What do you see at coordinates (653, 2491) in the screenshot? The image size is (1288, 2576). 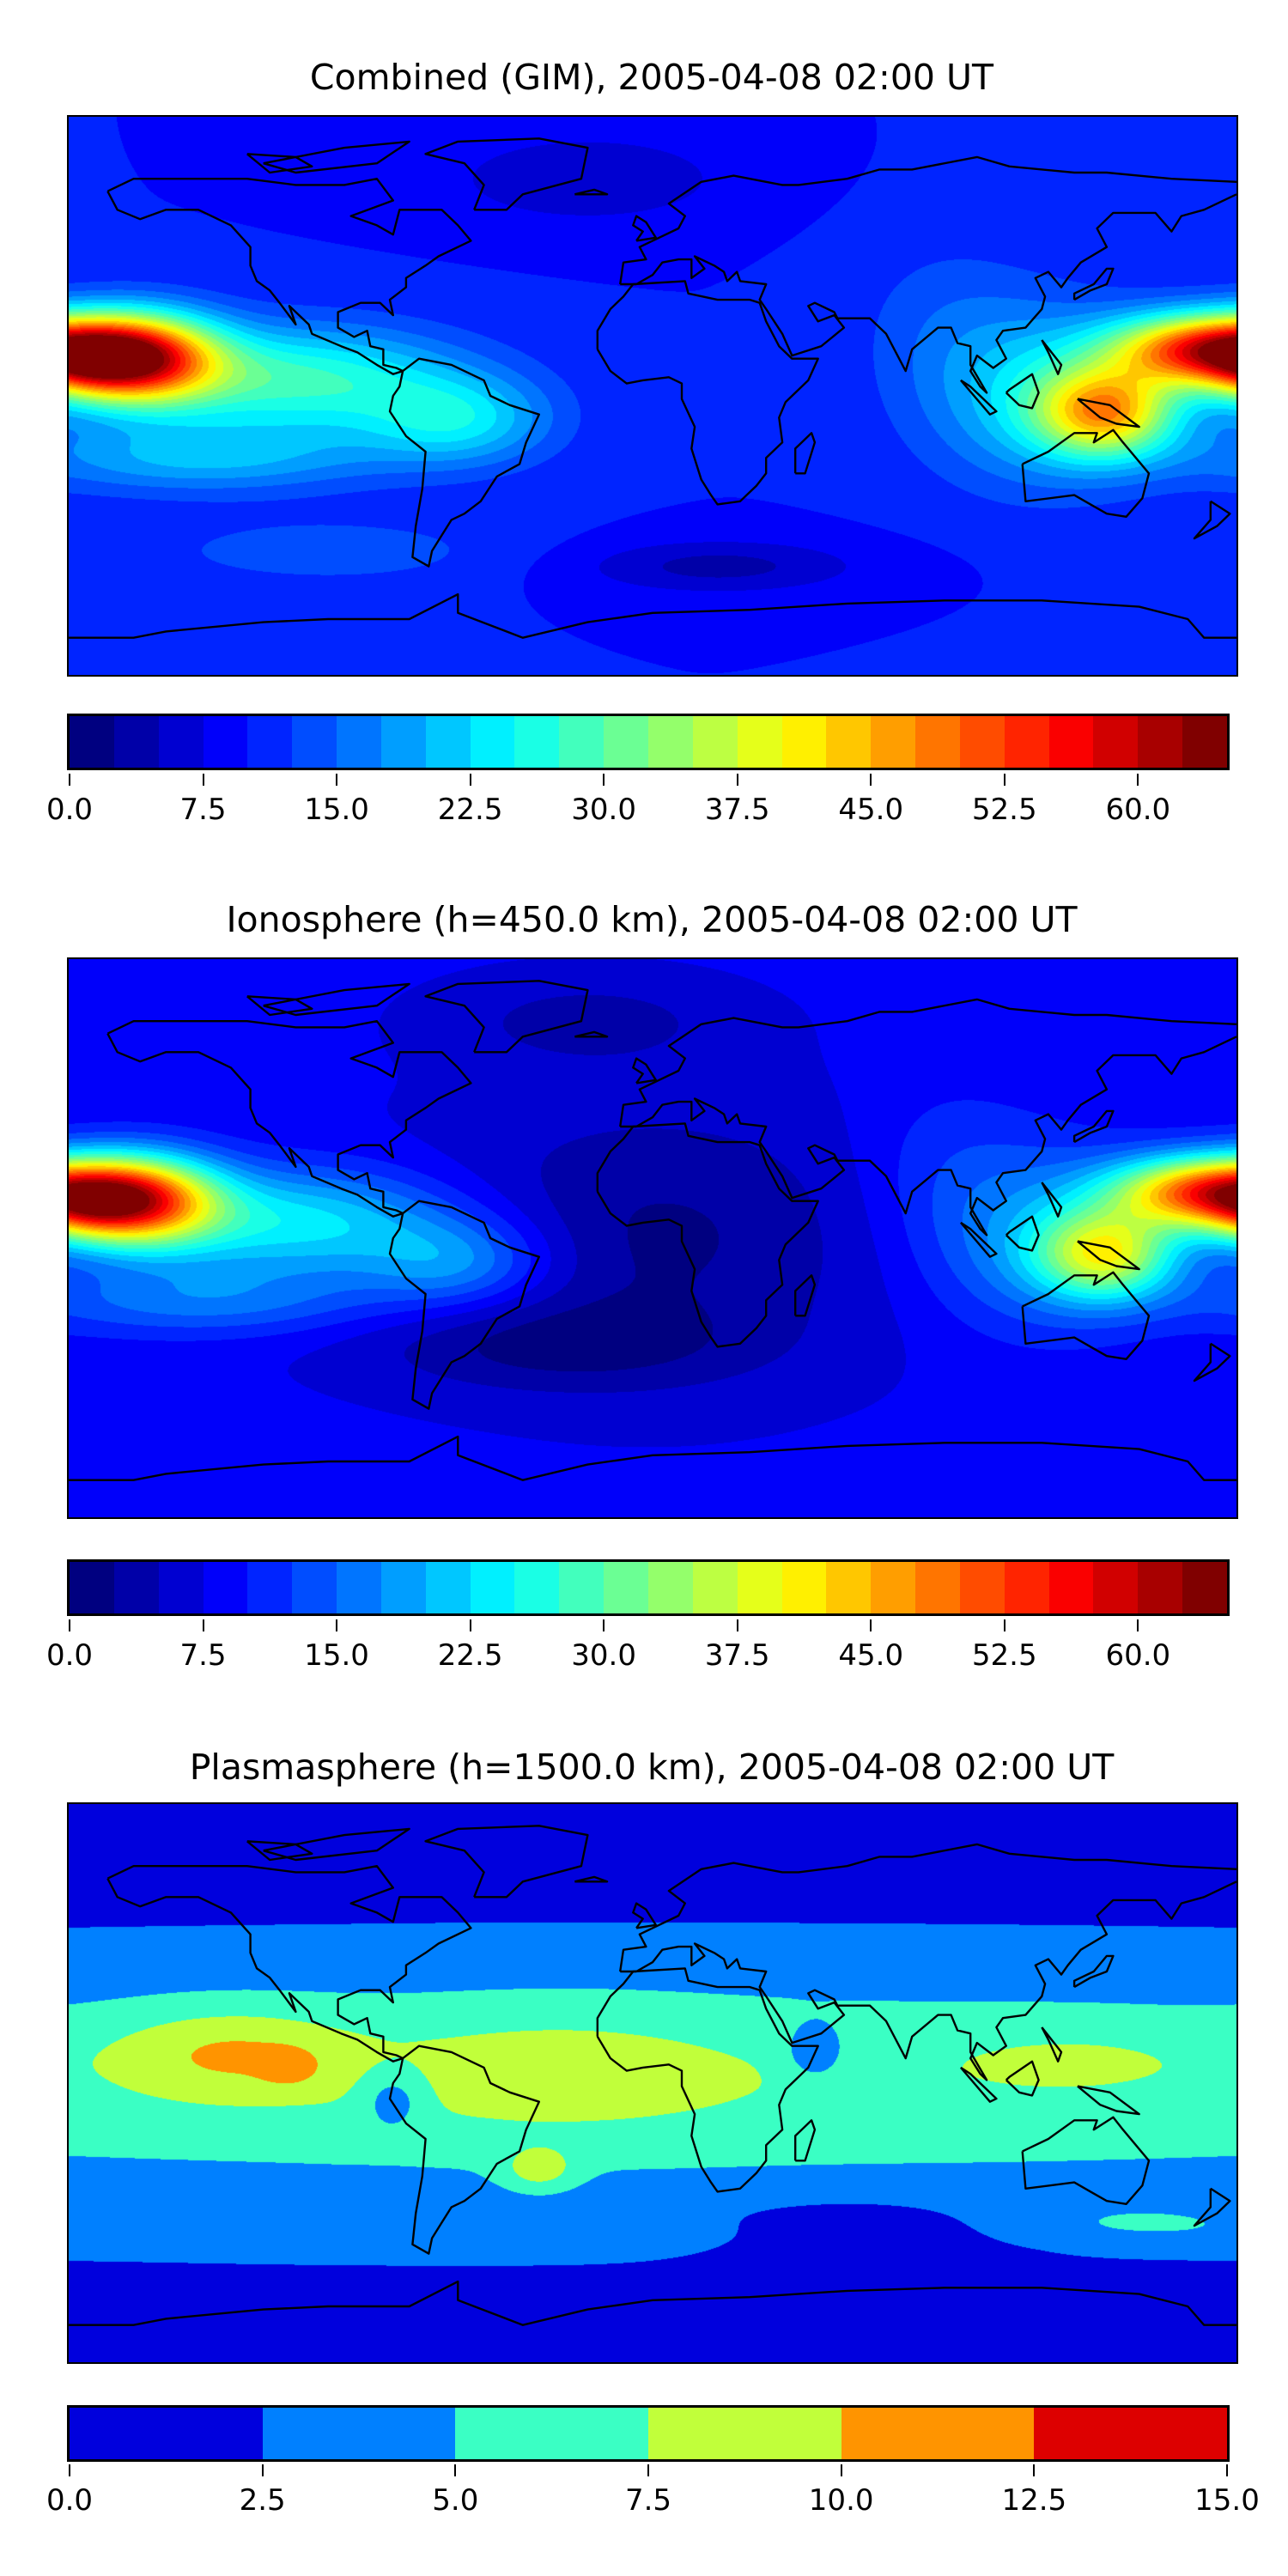 I see `colorbar-ticks-plasmasphere: 0.0 2.5 5.0 7.5 10.0 12.5 15.0` at bounding box center [653, 2491].